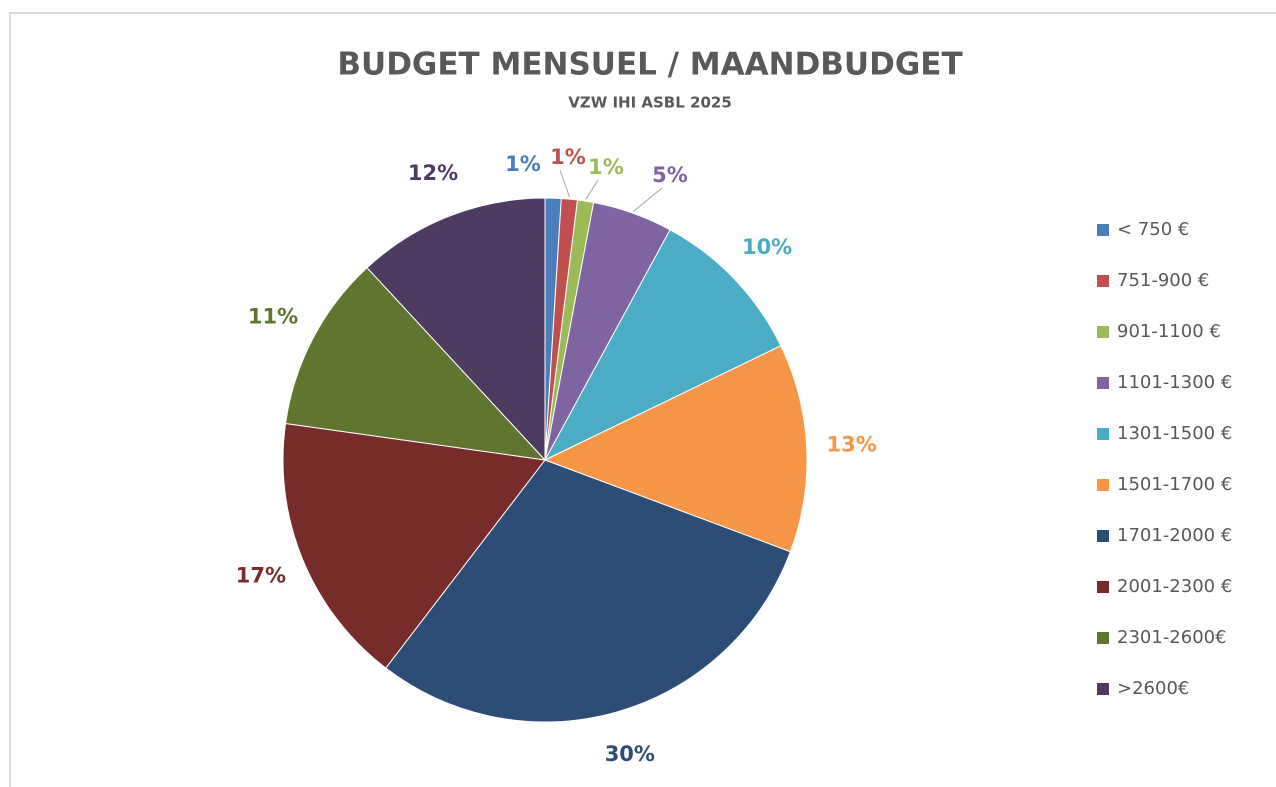  Describe the element at coordinates (273, 317) in the screenshot. I see `data-label: 11%` at that location.